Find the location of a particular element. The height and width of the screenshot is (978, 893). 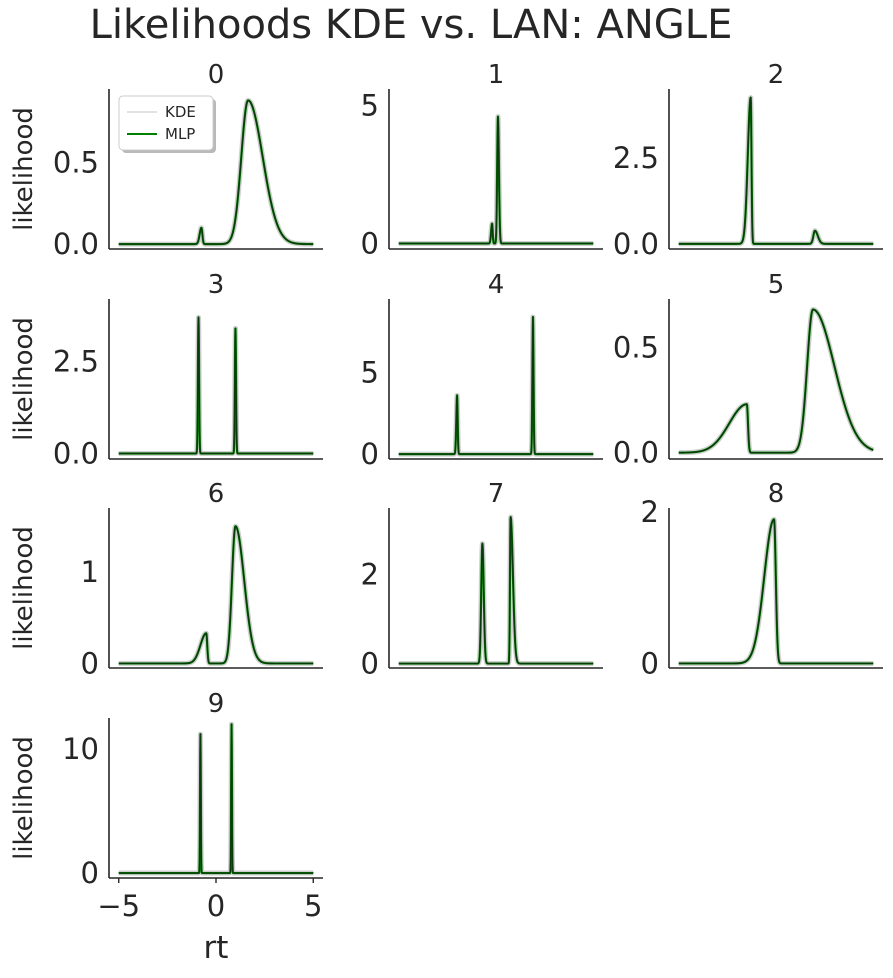

x-tick-label: 0 is located at coordinates (216, 906).